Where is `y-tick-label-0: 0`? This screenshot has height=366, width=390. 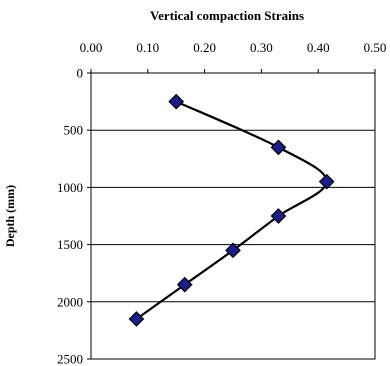 y-tick-label-0: 0 is located at coordinates (80, 73).